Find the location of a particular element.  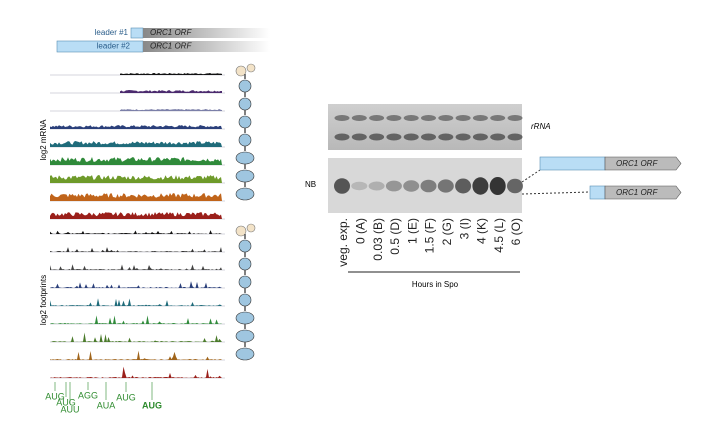

lane-label: 4.5 (L) is located at coordinates (499, 235).